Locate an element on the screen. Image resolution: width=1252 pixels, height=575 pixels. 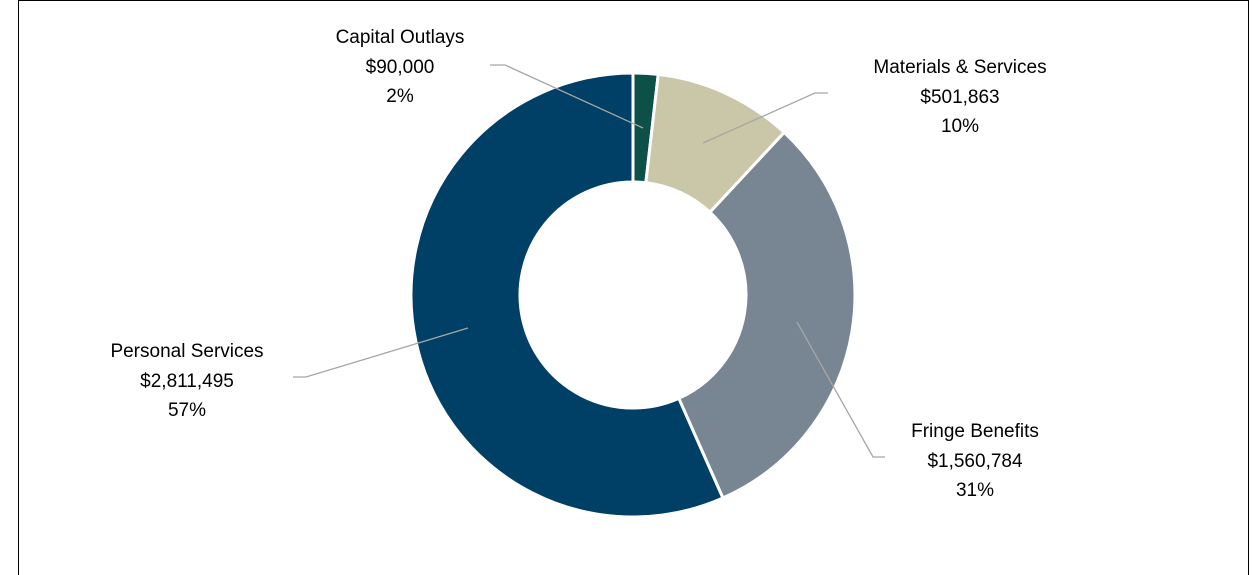
percentage-label: 57% is located at coordinates (187, 410).